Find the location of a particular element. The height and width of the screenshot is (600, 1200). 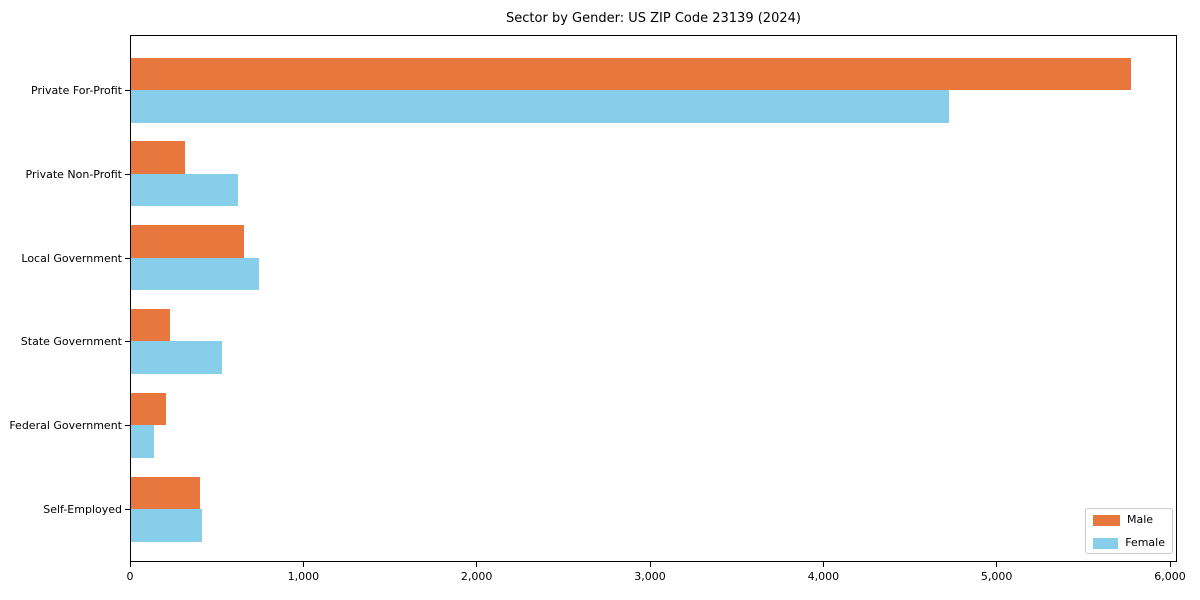

x-tick-label: 1,000 is located at coordinates (303, 576).